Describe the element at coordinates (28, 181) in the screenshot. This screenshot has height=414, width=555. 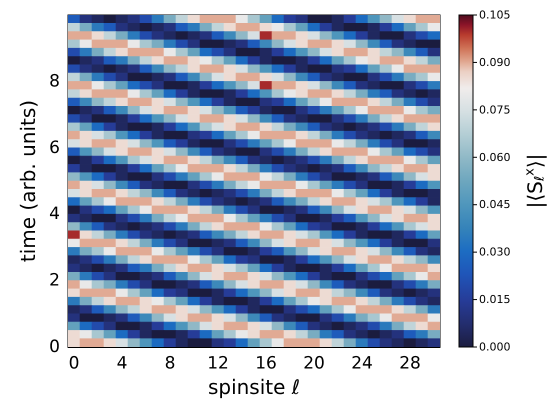
I see `y-axis-title: time (arb. units)` at that location.